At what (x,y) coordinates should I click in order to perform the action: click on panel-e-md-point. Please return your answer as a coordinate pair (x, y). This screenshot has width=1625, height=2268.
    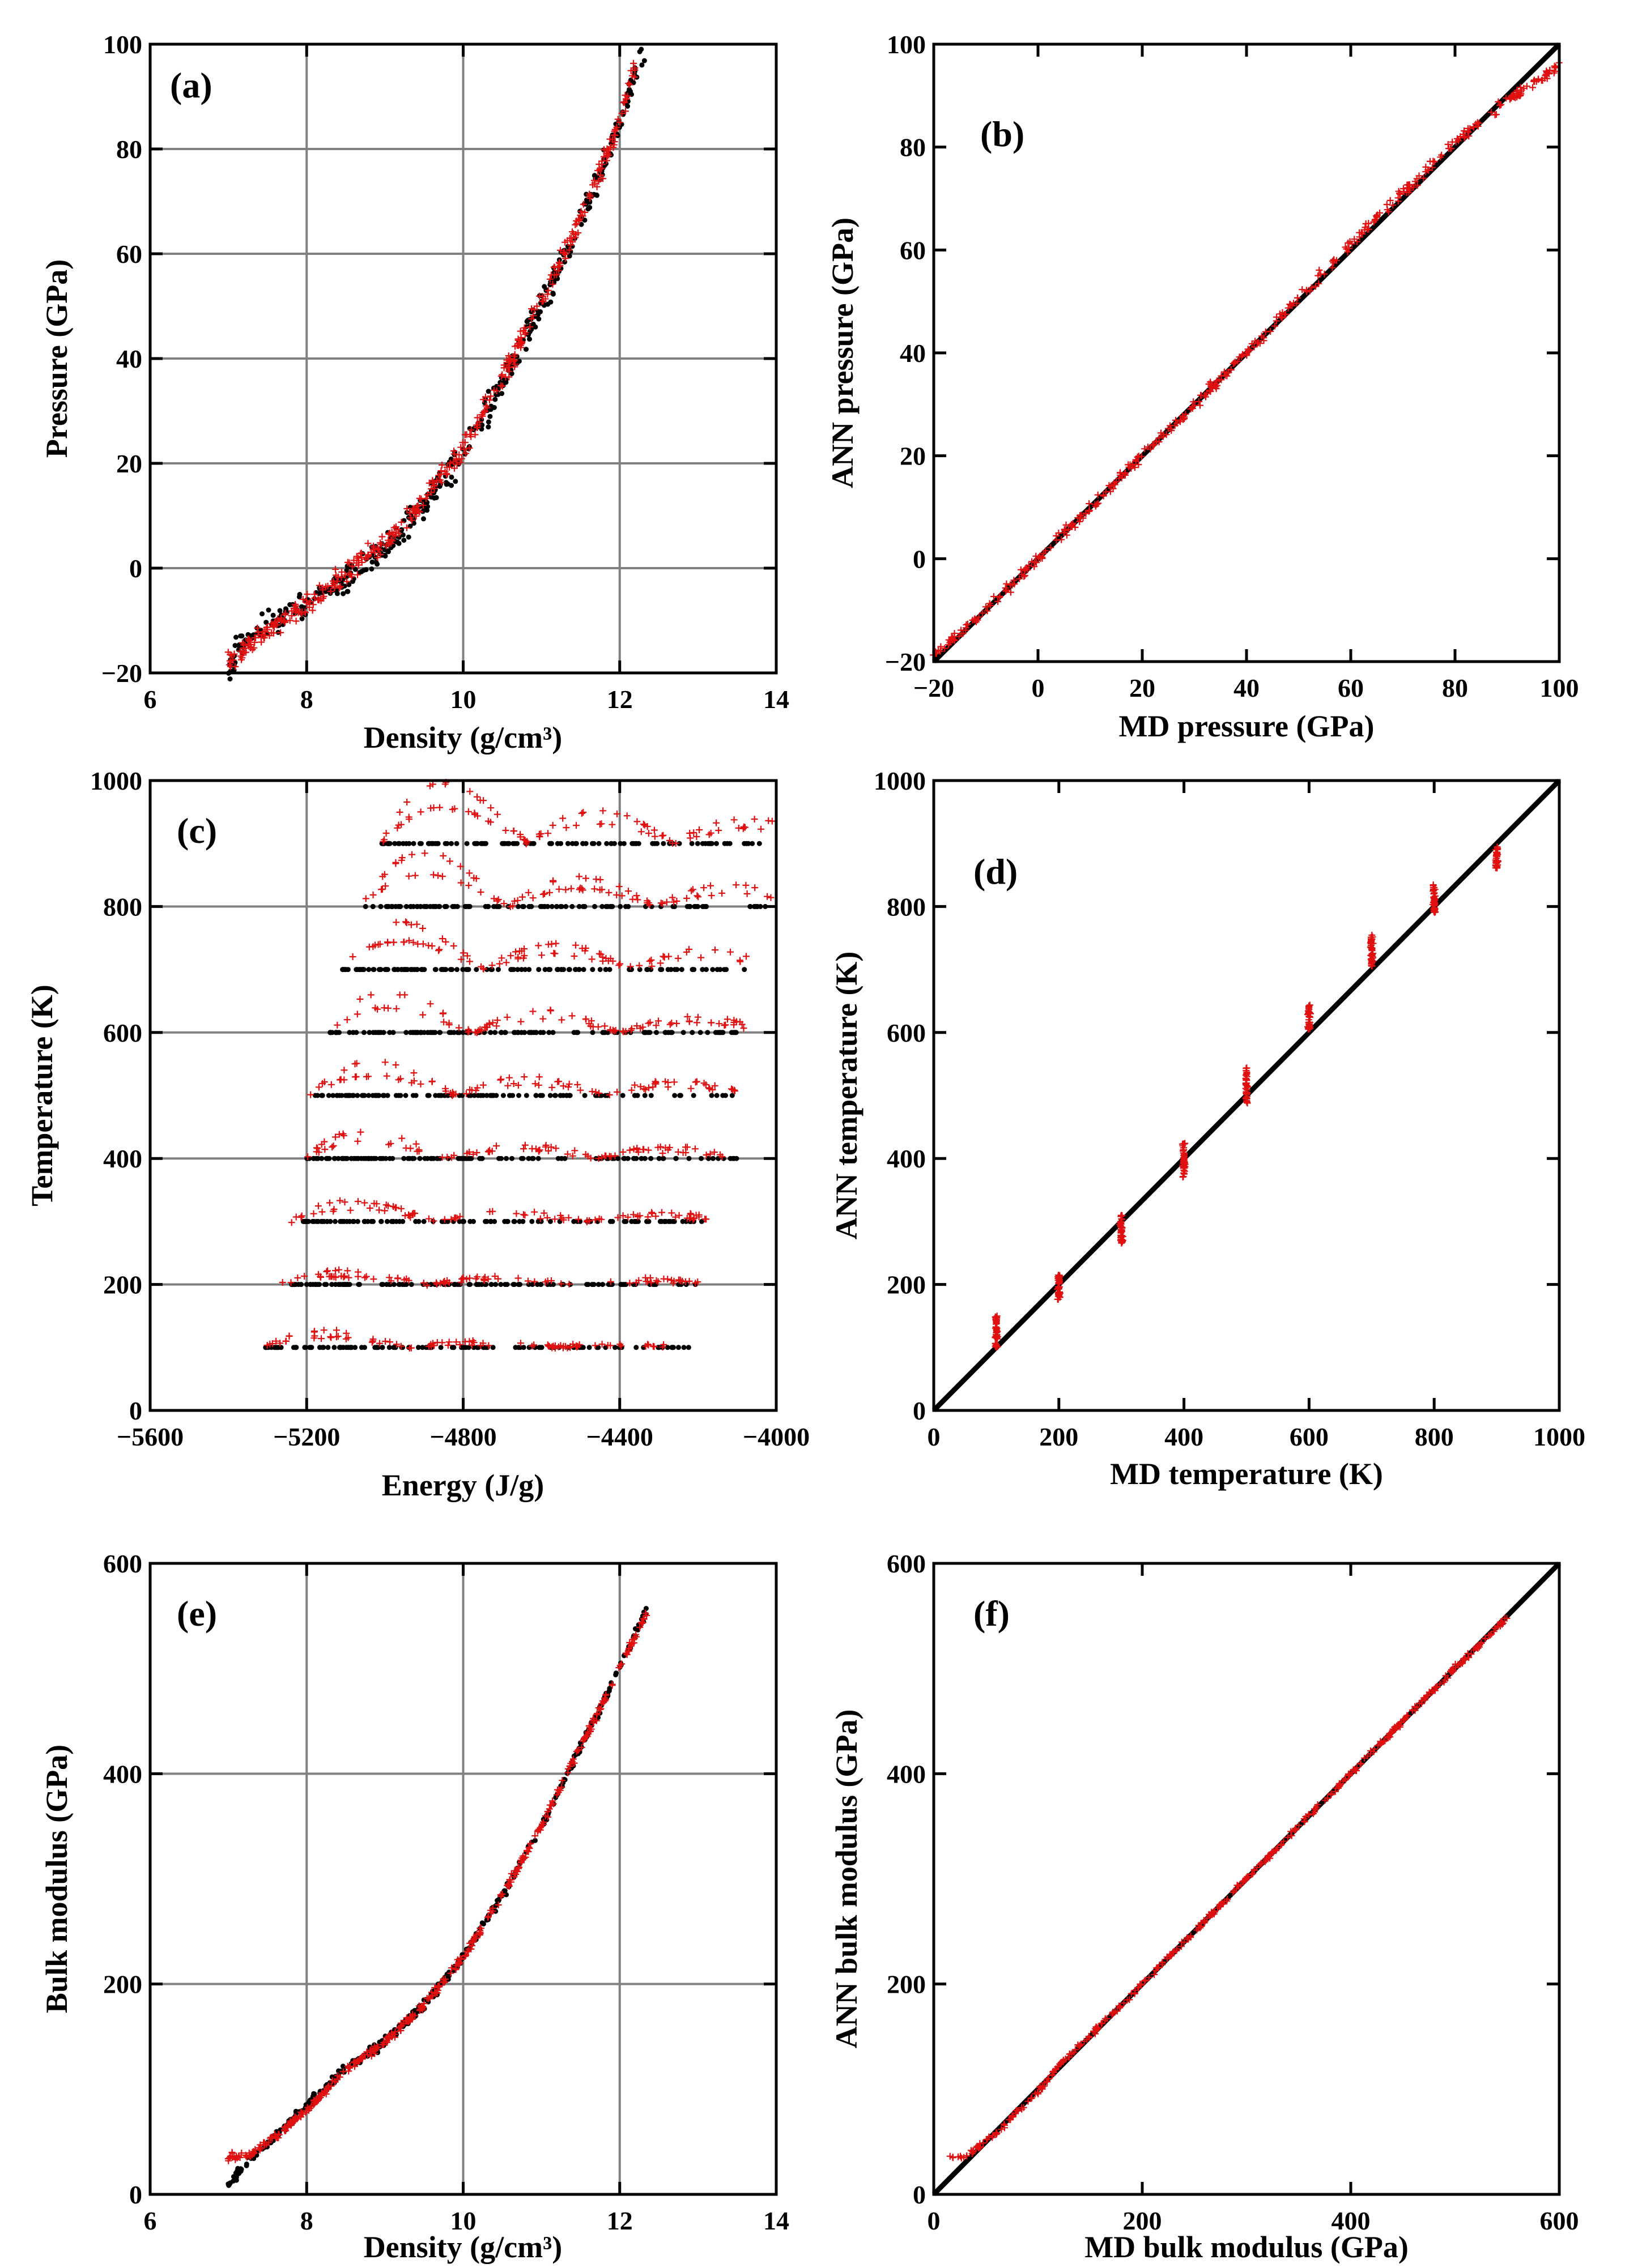
    Looking at the image, I should click on (234, 2177).